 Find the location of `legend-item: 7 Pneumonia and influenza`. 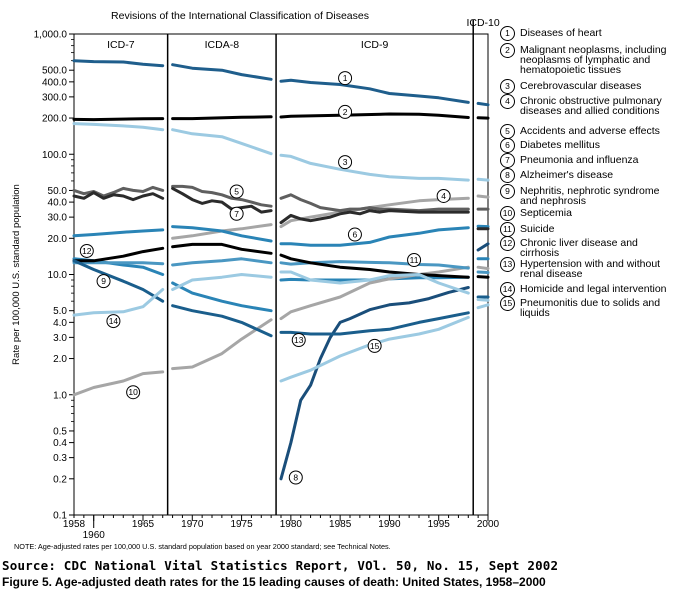

legend-item: 7 Pneumonia and influenza is located at coordinates (569, 160).